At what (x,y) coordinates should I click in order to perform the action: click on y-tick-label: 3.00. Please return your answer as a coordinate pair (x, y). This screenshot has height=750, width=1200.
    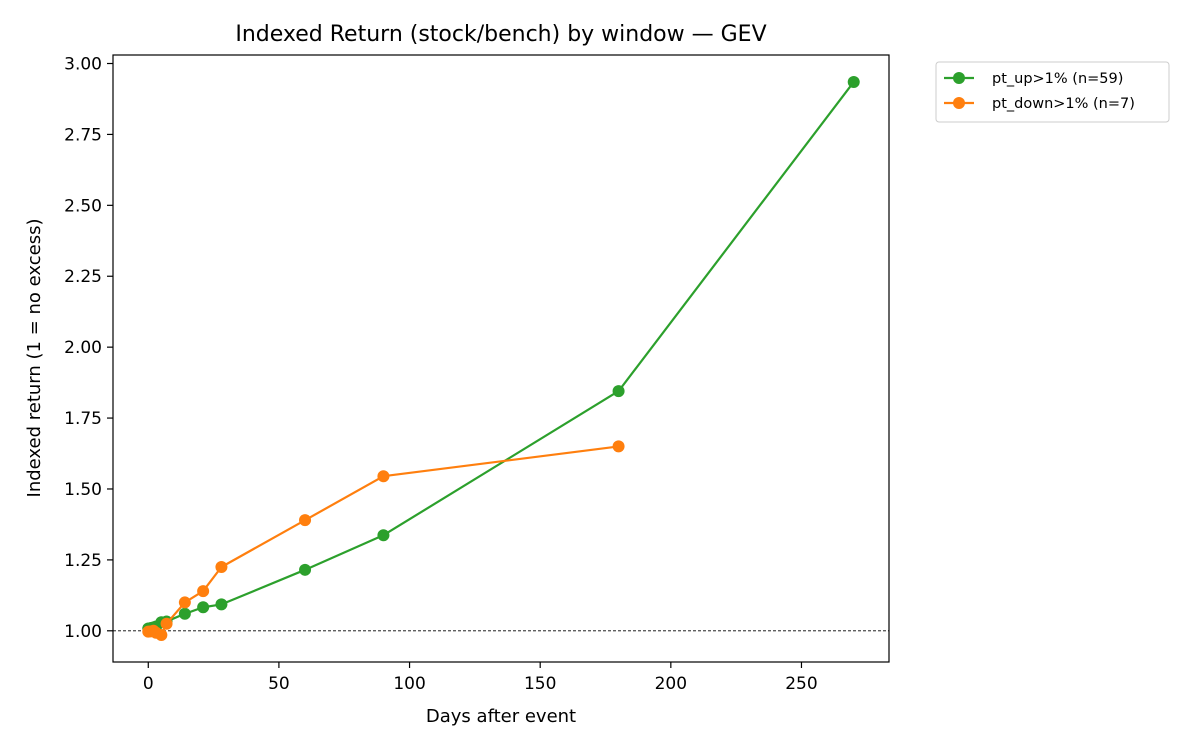
    Looking at the image, I should click on (83, 65).